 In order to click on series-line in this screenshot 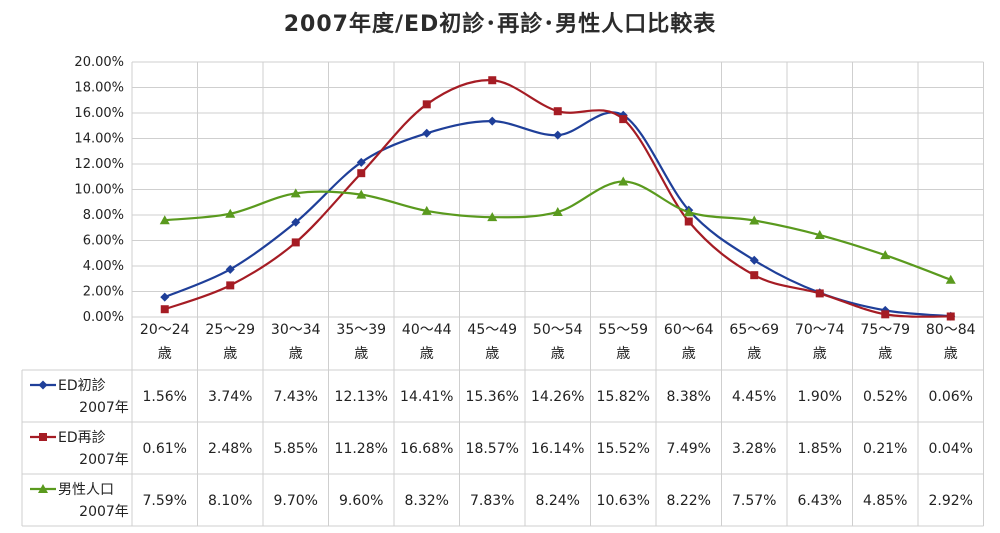, I will do `click(558, 230)`.